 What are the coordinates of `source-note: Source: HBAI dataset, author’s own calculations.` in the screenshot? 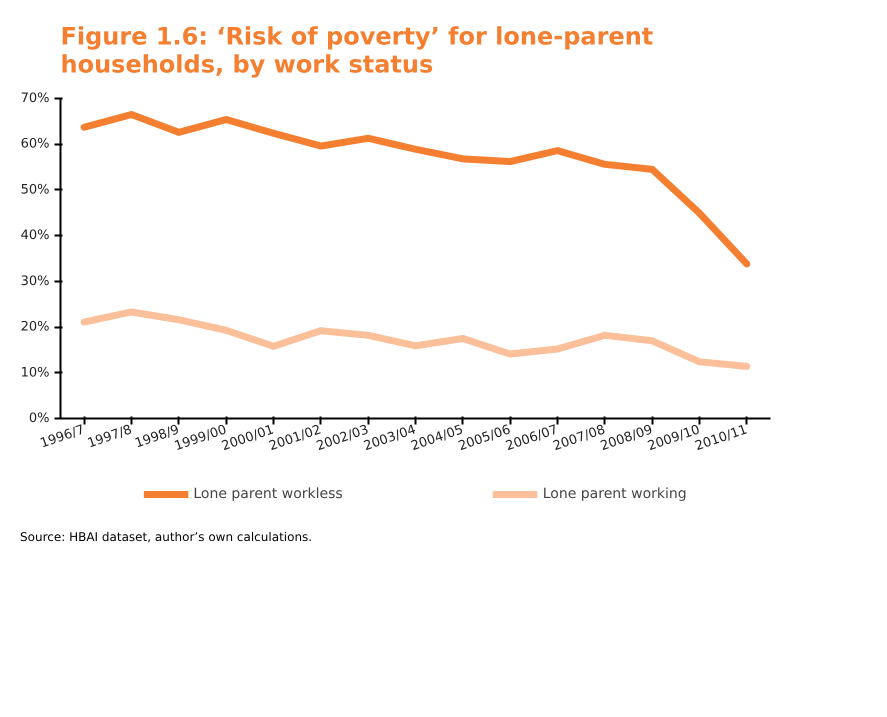 It's located at (166, 537).